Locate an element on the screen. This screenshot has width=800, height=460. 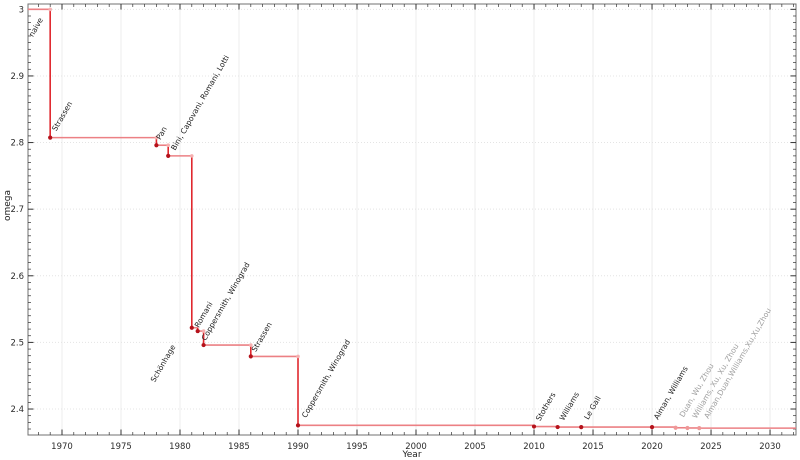
annotation-label: Alman,Duan,Williams,Xu,Xu,Zhou is located at coordinates (737, 363).